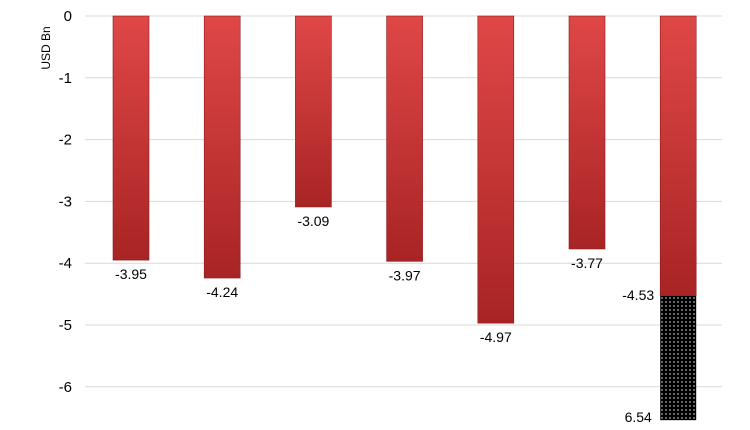 The image size is (750, 430). I want to click on y-tick-label: -3, so click(65, 201).